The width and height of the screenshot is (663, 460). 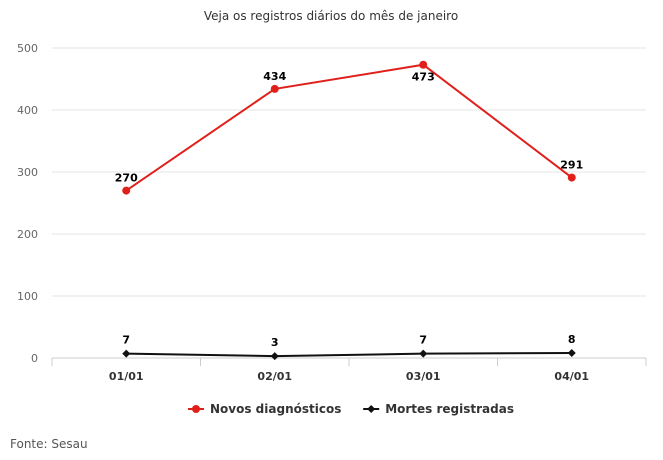 What do you see at coordinates (349, 347) in the screenshot?
I see `series-2: 7 3 7 8` at bounding box center [349, 347].